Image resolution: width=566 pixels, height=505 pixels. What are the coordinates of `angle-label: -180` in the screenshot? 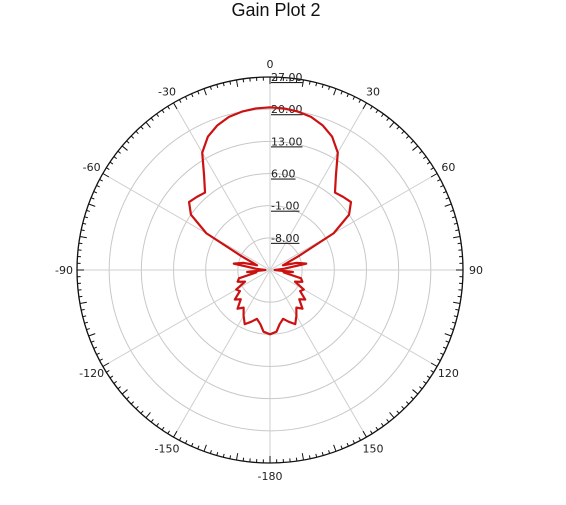 It's located at (270, 476).